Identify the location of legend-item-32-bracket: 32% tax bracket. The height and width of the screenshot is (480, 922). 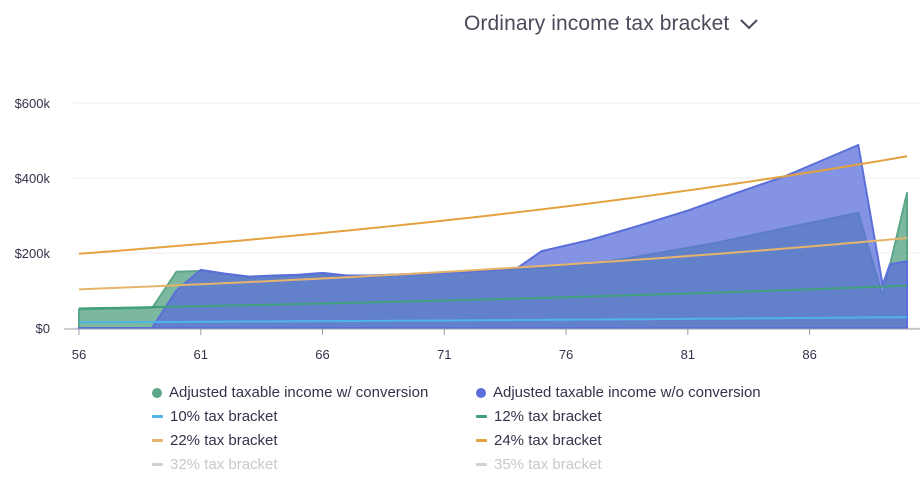
(215, 464).